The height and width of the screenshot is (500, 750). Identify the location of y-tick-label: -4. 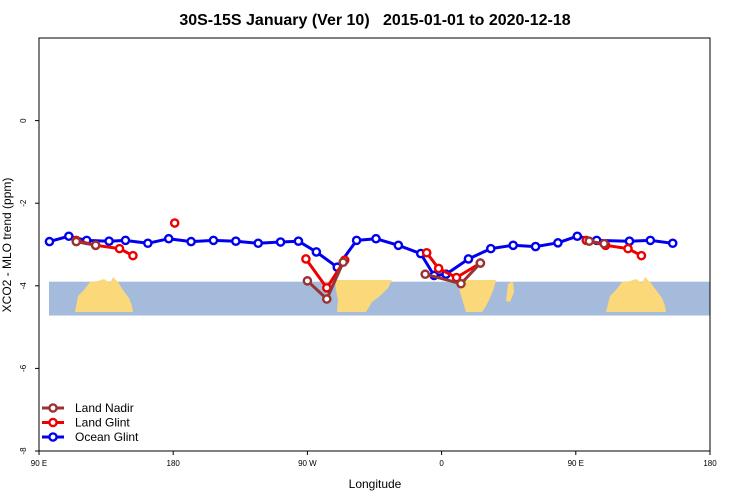
(23, 286).